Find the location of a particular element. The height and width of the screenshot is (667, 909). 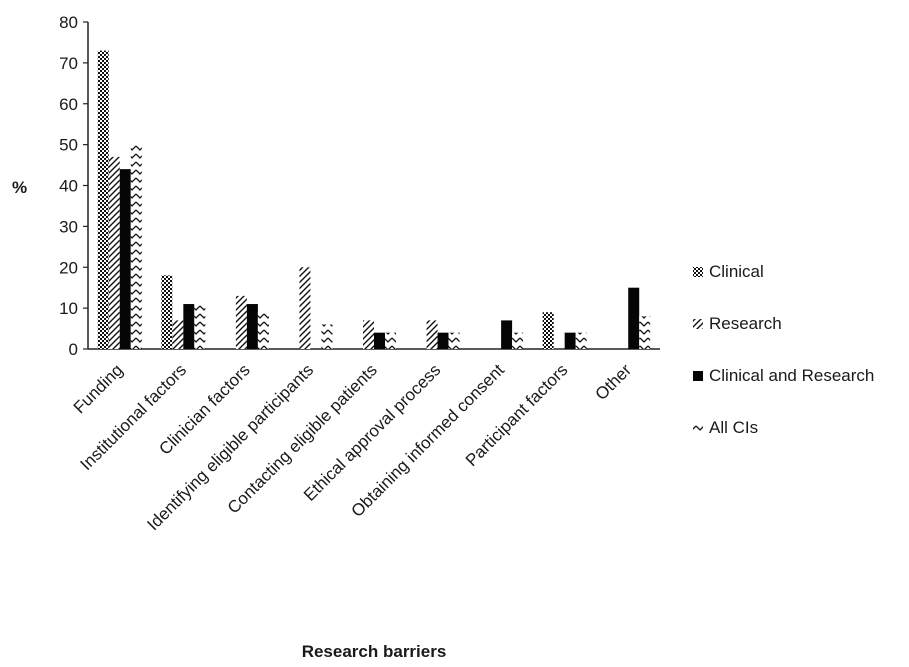

legend-item: Clinical and Research is located at coordinates (783, 375).